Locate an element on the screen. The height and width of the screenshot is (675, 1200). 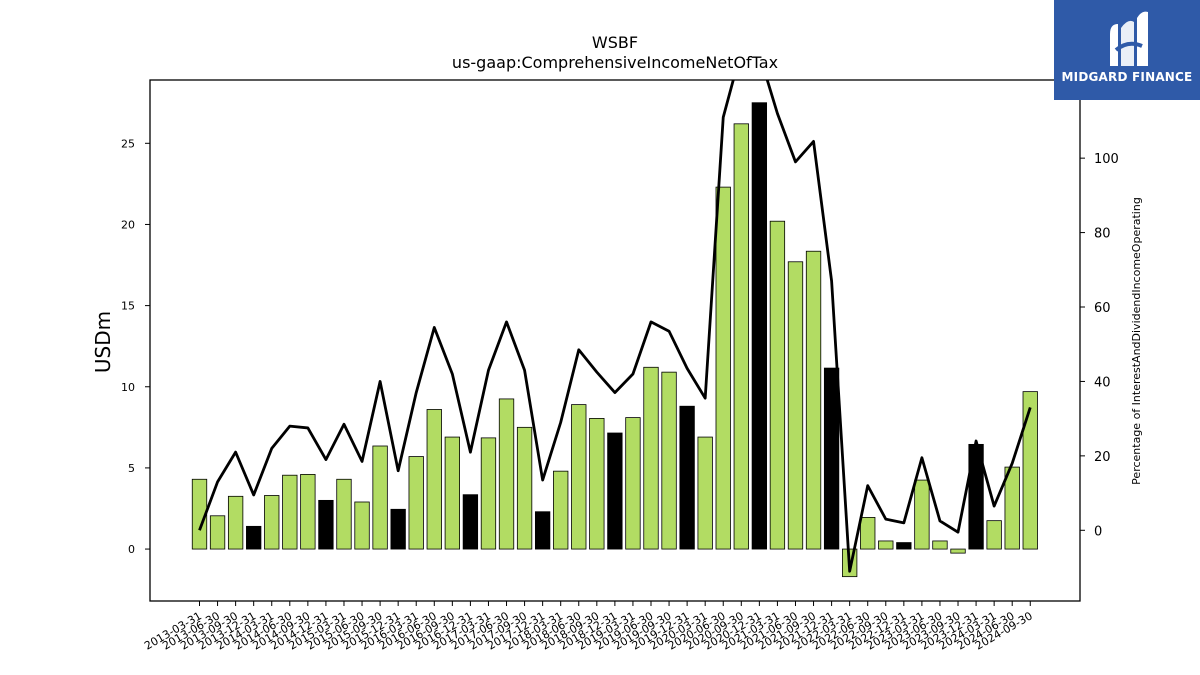
y-tick-label: 15 is located at coordinates (128, 306).